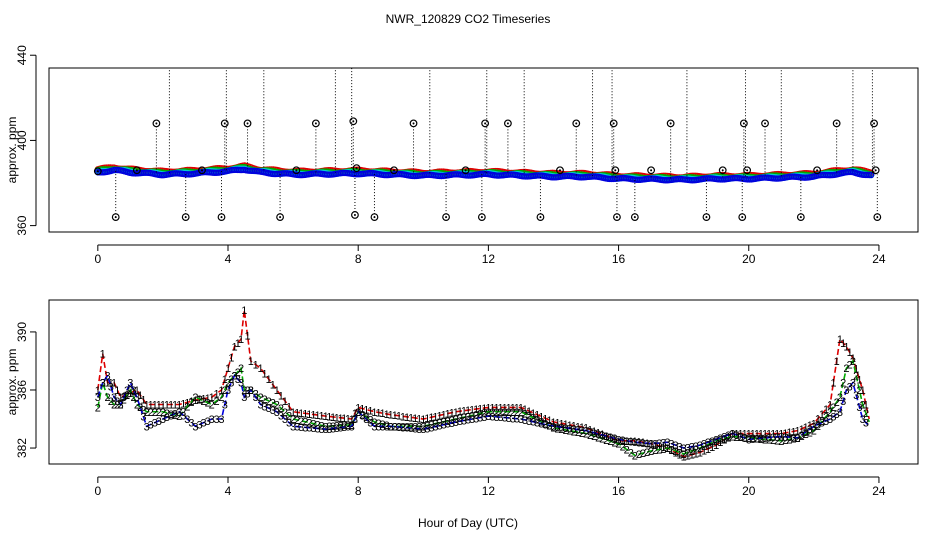  Describe the element at coordinates (468, 523) in the screenshot. I see `x-axis-title: Hour of Day (UTC)` at that location.